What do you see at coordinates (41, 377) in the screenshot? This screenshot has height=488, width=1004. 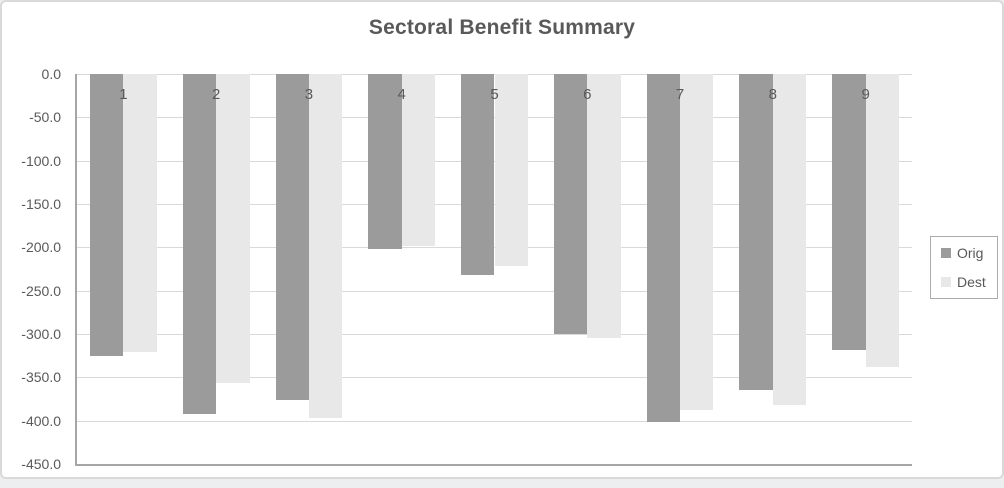 I see `y-axis-tick-label: -350.0` at bounding box center [41, 377].